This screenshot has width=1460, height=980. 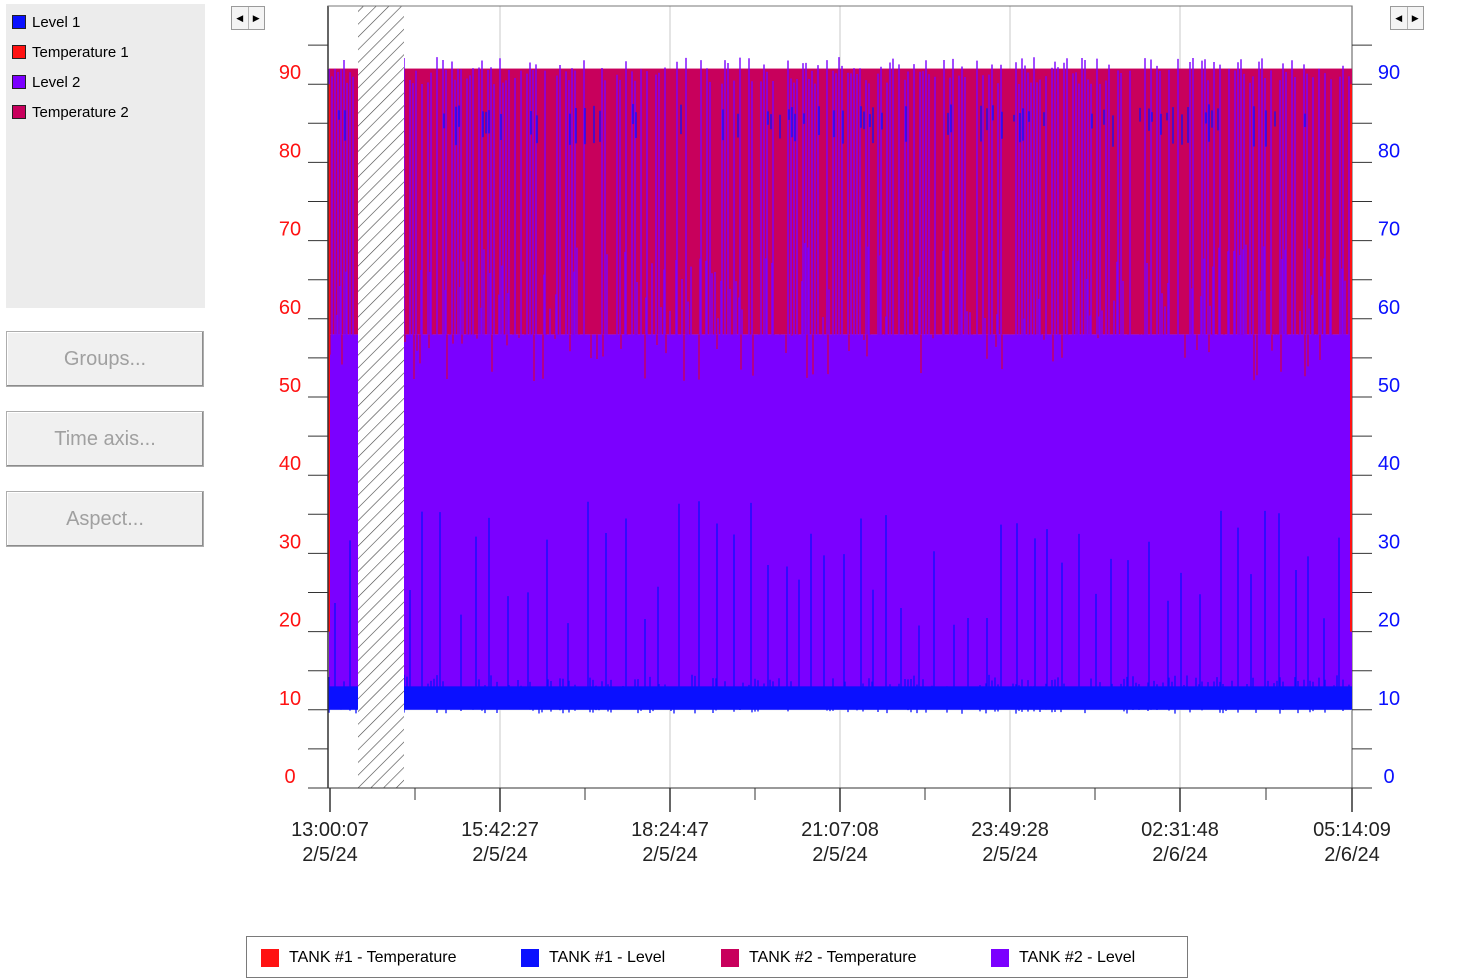 What do you see at coordinates (290, 73) in the screenshot?
I see `left-tick-label: 90` at bounding box center [290, 73].